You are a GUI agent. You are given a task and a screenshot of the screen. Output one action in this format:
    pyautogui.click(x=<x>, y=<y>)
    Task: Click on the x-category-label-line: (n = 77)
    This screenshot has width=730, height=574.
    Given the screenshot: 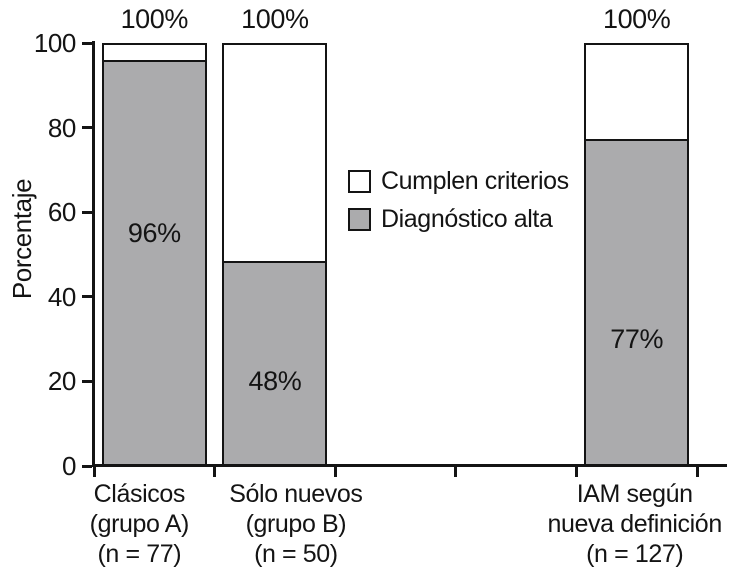 What is the action you would take?
    pyautogui.click(x=139, y=554)
    